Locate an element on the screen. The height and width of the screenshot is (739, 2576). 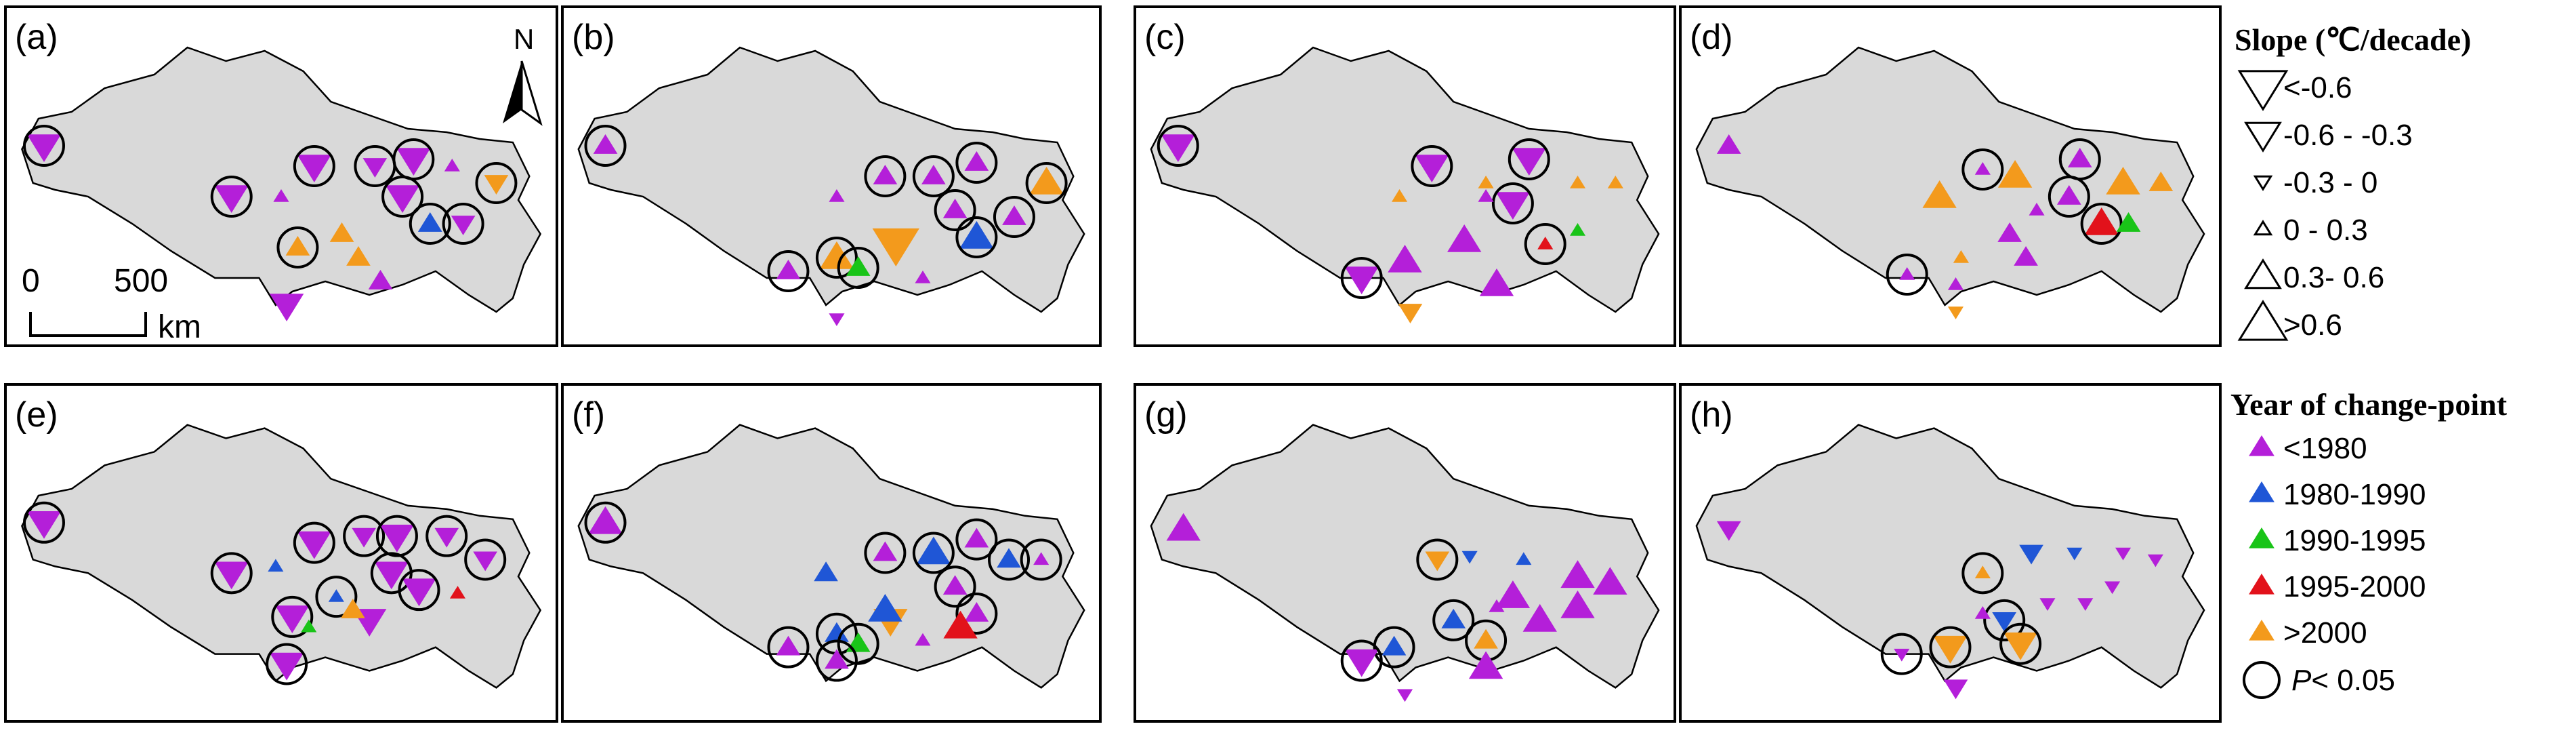
panel-label: (a) is located at coordinates (36, 37).